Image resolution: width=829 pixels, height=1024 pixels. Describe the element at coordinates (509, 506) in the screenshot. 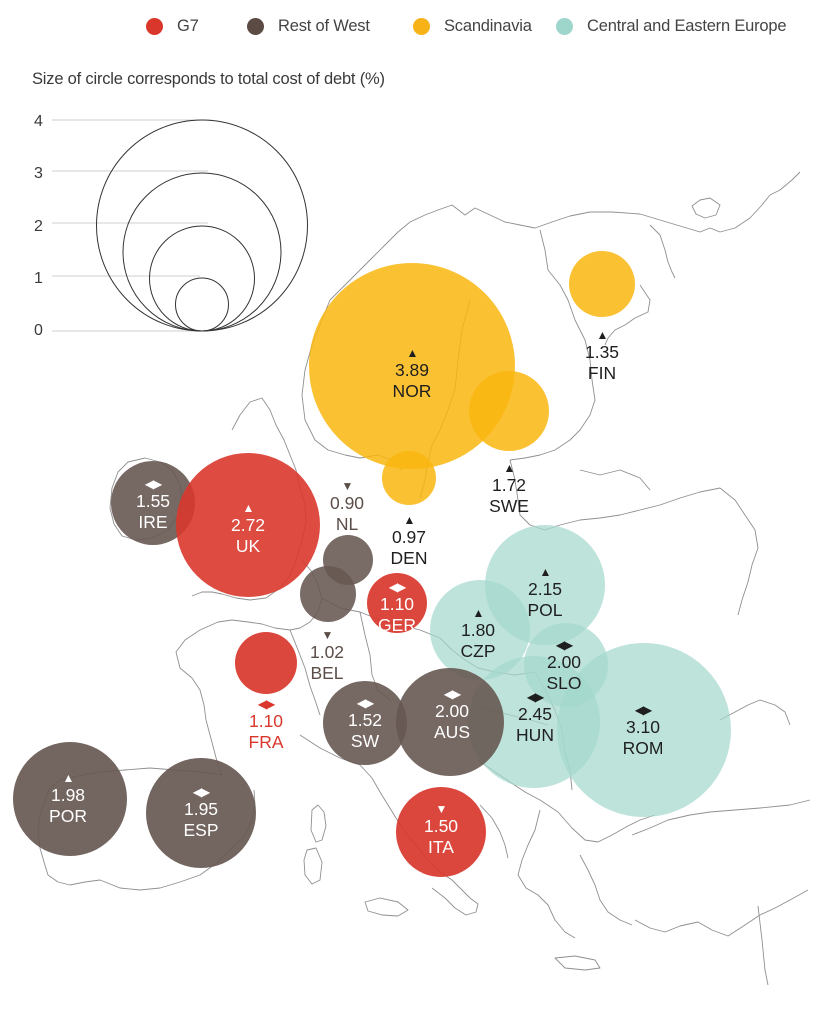

I see `country-code: SWE` at that location.